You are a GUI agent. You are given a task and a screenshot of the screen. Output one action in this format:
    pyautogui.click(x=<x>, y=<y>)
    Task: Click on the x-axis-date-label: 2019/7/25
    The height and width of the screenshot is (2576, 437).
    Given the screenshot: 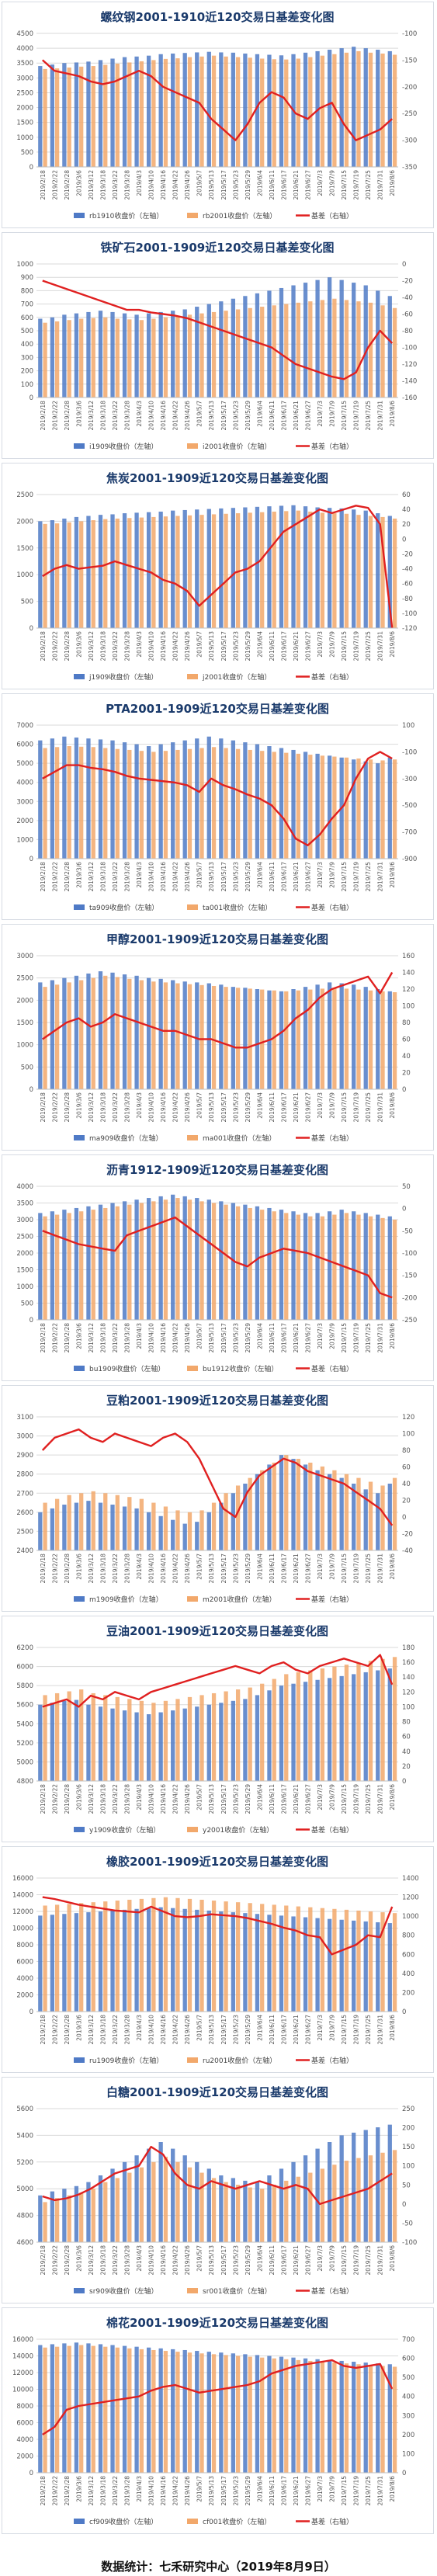 What is the action you would take?
    pyautogui.click(x=368, y=185)
    